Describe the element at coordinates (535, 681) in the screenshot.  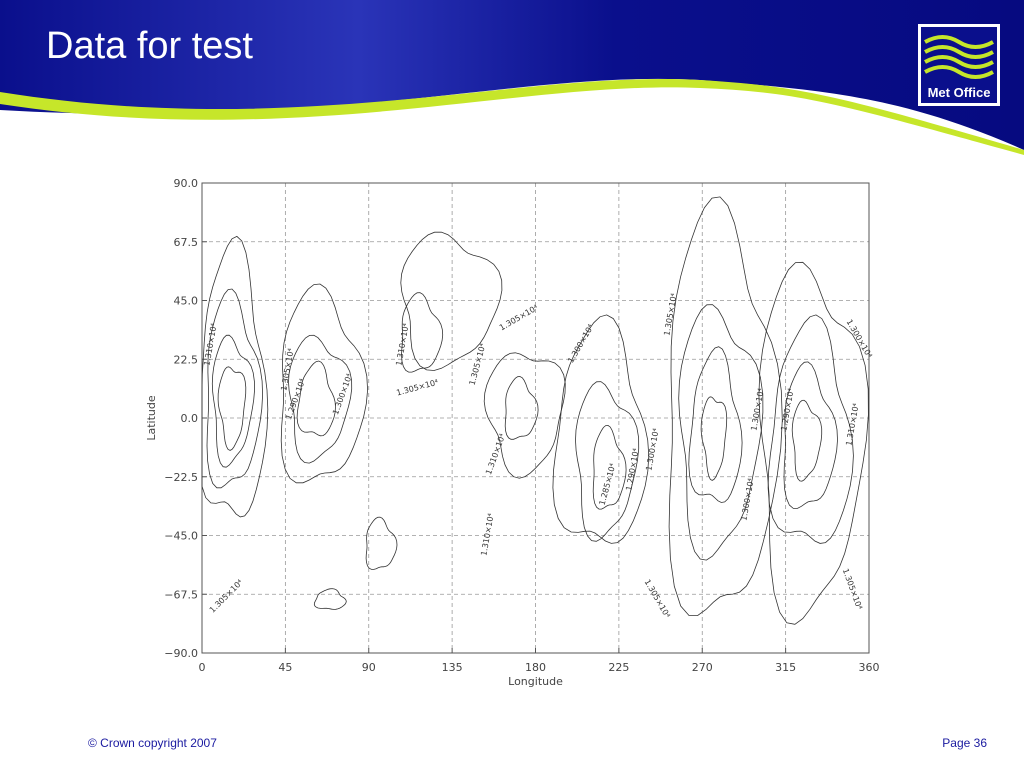
I see `x-axis-label: Longitude` at that location.